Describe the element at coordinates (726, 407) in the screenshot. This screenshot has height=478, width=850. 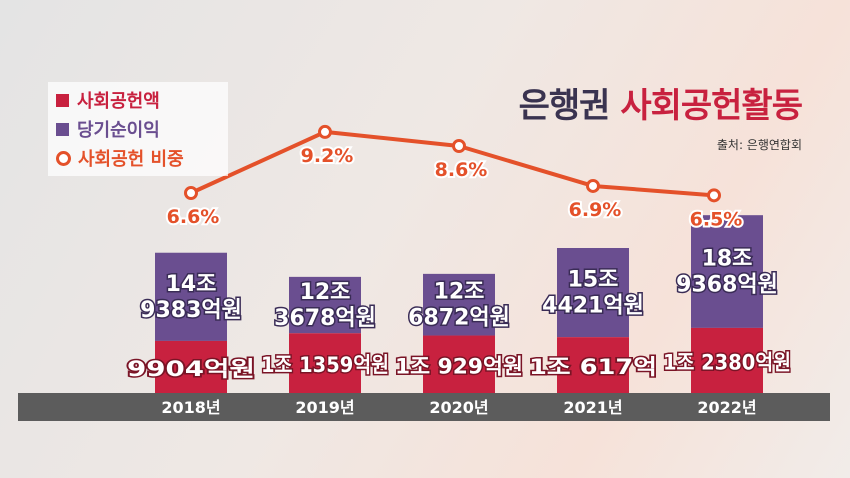
I see `x-tick-label: 2022년` at that location.